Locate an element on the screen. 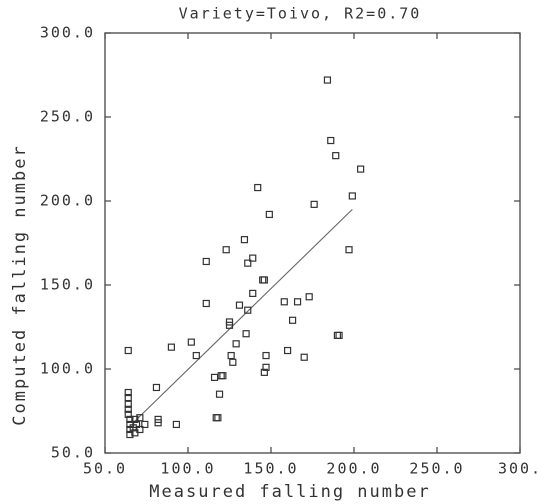  x-tick-label: 250.0 is located at coordinates (436, 469).